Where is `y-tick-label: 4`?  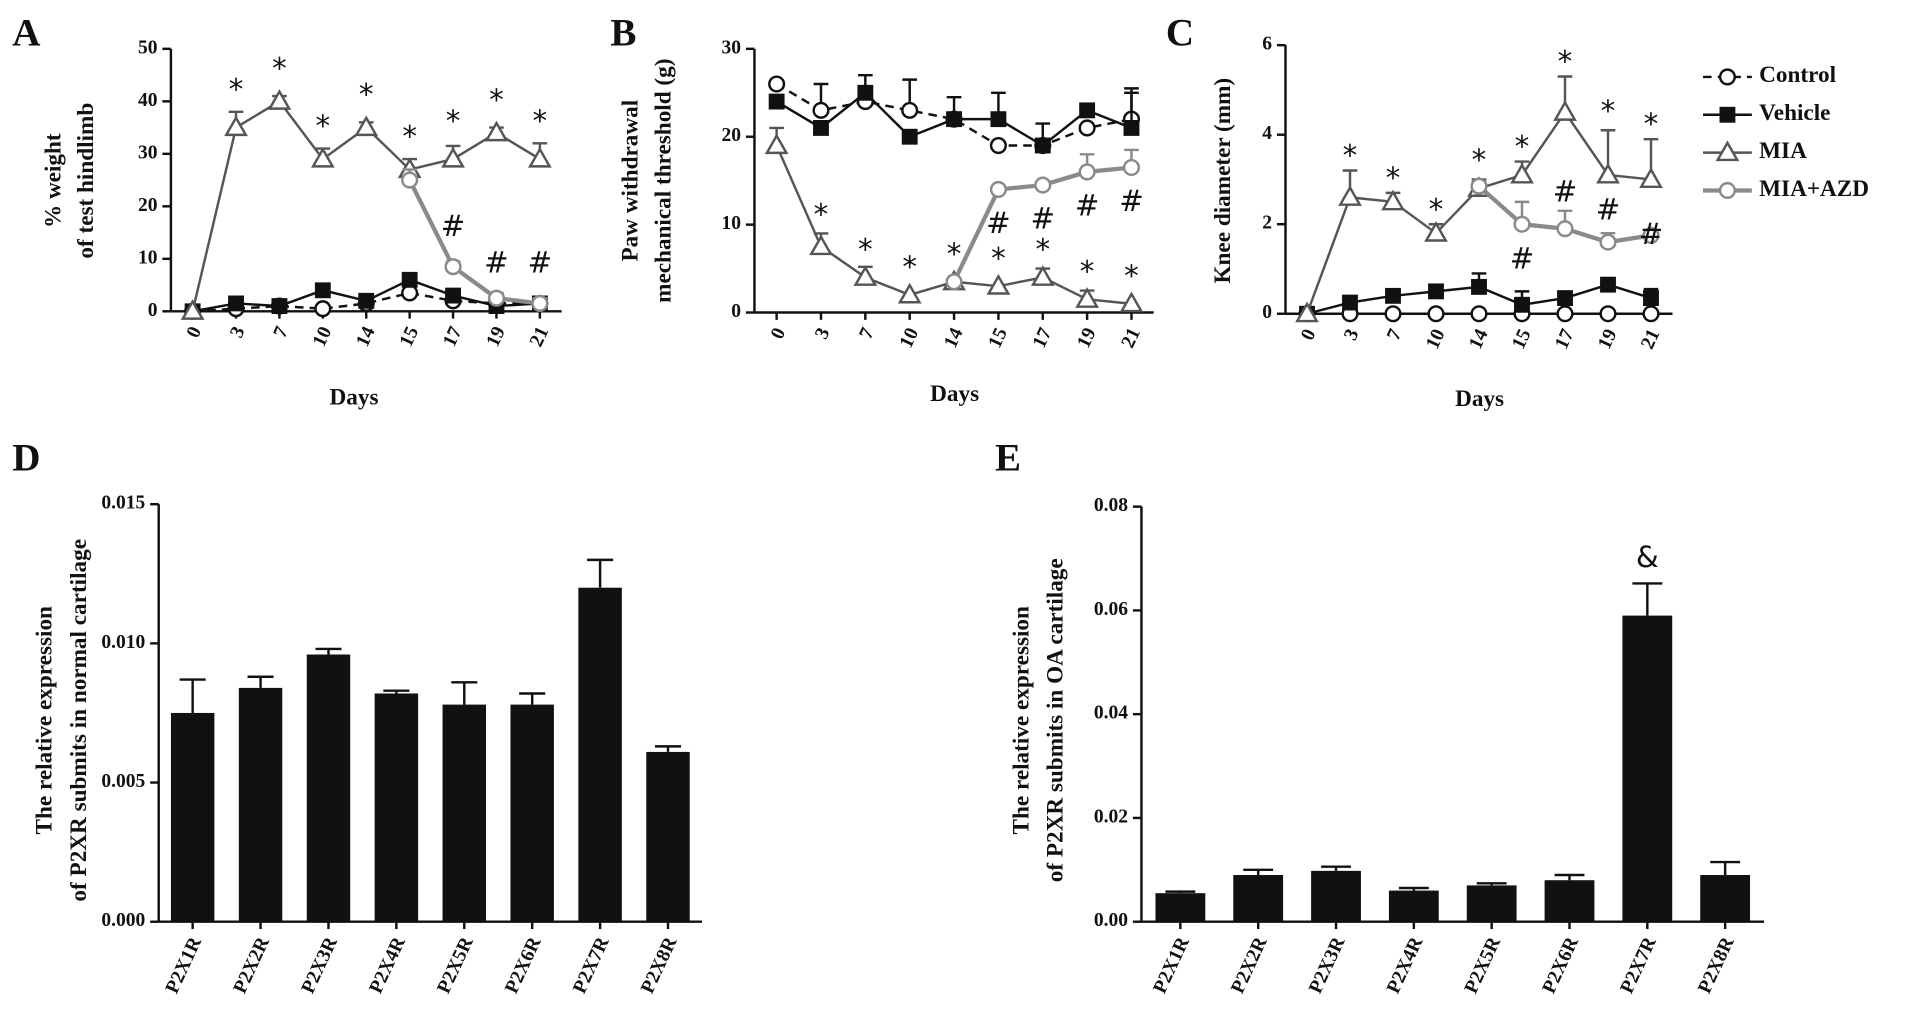 y-tick-label: 4 is located at coordinates (1267, 133).